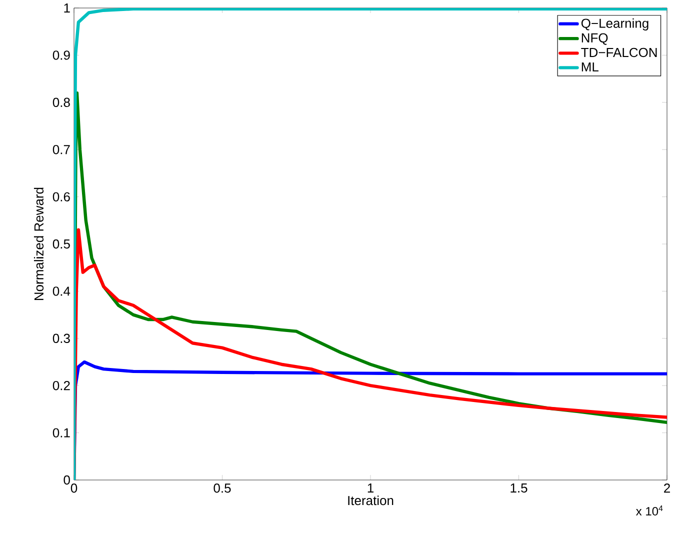 This screenshot has width=694, height=536. Describe the element at coordinates (61, 291) in the screenshot. I see `y-tick-label: 0.4` at that location.